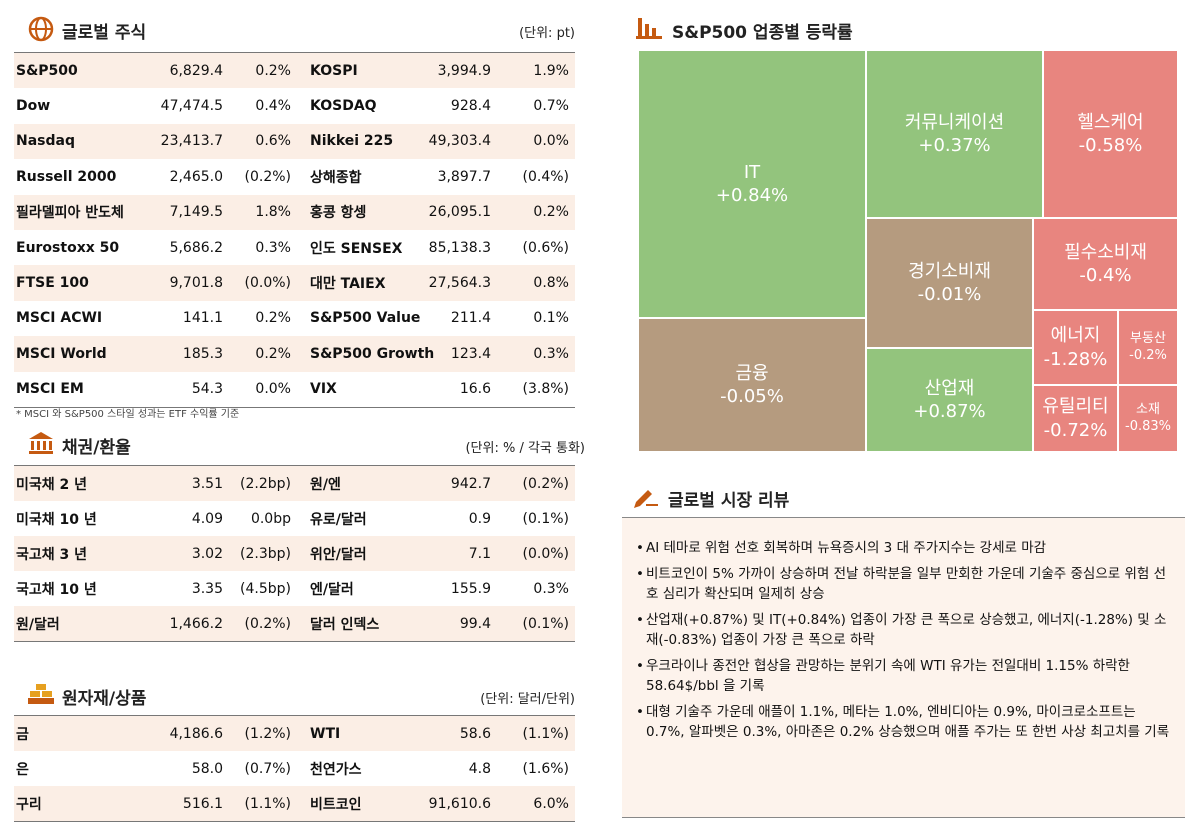 This screenshot has width=1200, height=840. I want to click on cell-value: 27,564.3, so click(459, 283).